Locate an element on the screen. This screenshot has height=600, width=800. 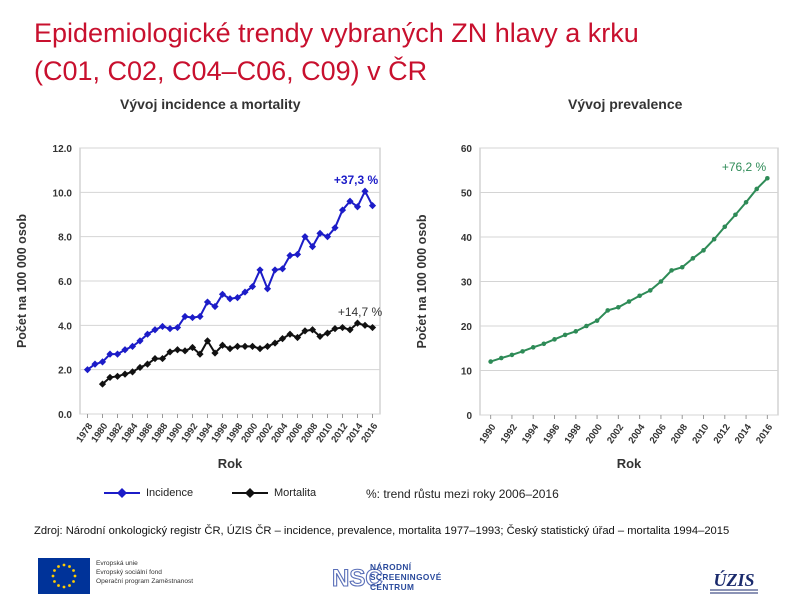
y-tick-label: 50 is located at coordinates (467, 194).